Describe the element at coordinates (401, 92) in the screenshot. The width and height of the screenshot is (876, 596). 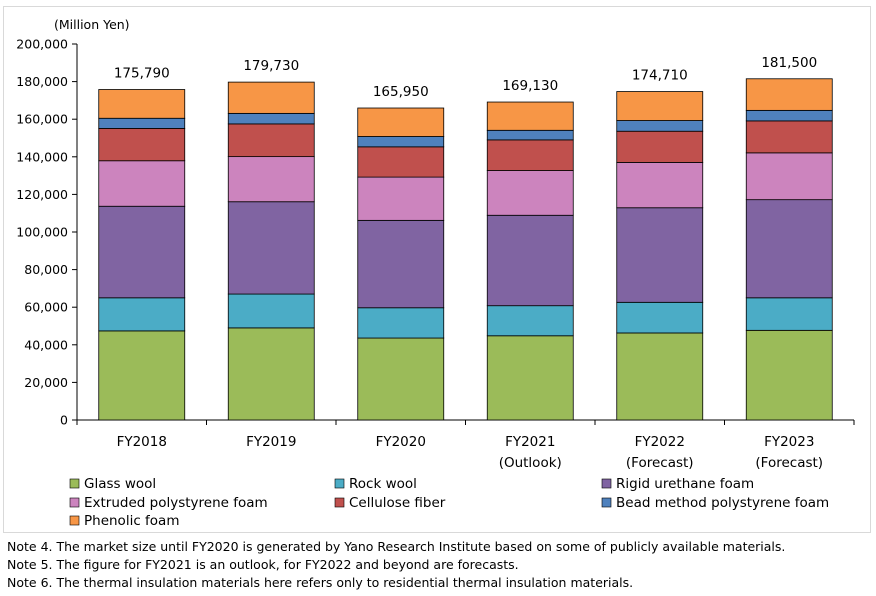
I see `total-label: 165,950` at that location.